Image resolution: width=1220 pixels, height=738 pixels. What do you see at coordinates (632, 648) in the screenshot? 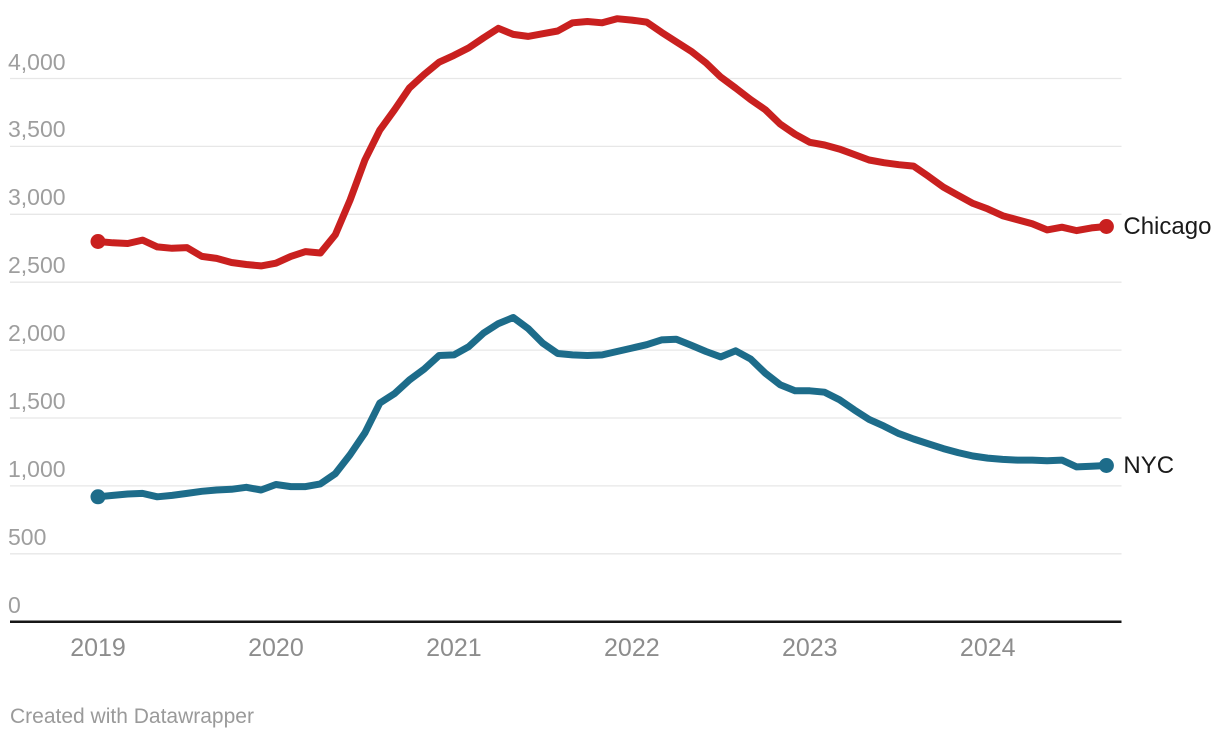
I see `x-tick-label-2022: 2022` at bounding box center [632, 648].